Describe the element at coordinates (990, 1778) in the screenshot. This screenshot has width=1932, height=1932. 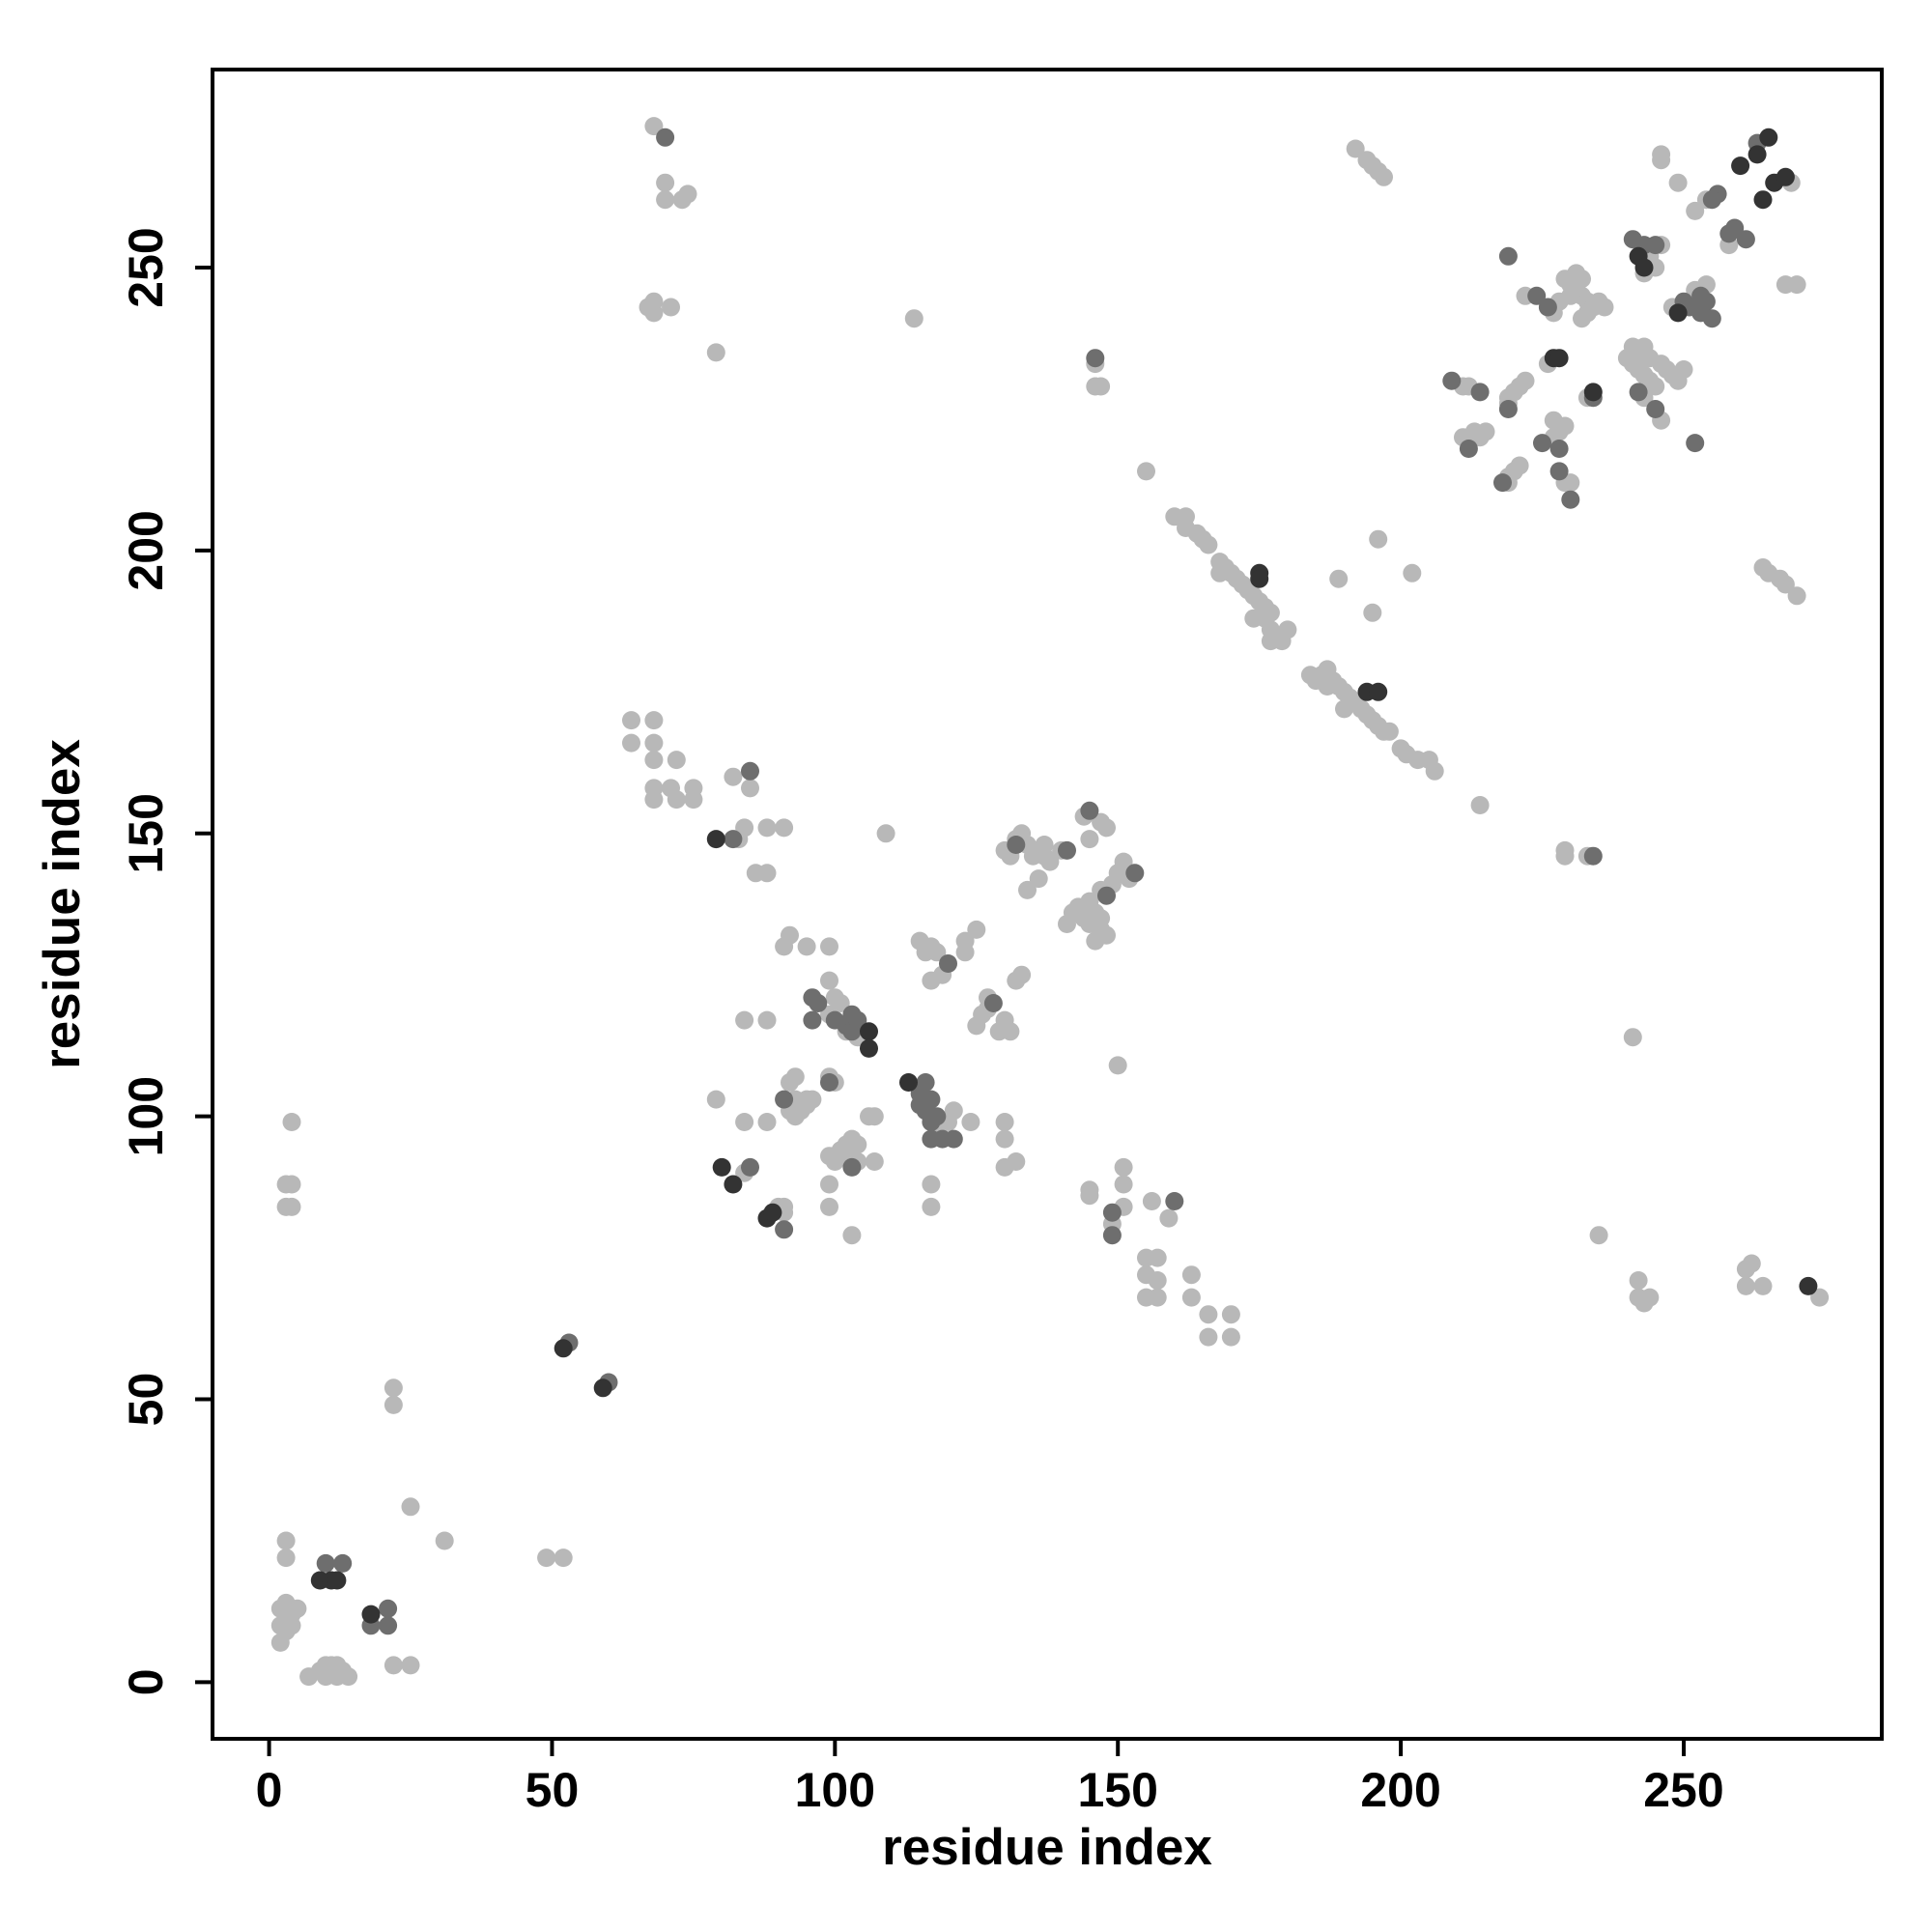
I see `x-axis: 0 50 100 150 200 250` at that location.